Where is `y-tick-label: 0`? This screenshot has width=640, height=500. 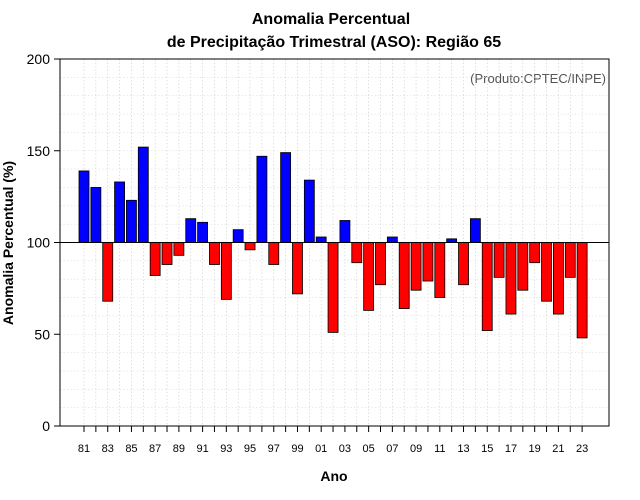
y-tick-label: 0 is located at coordinates (46, 426).